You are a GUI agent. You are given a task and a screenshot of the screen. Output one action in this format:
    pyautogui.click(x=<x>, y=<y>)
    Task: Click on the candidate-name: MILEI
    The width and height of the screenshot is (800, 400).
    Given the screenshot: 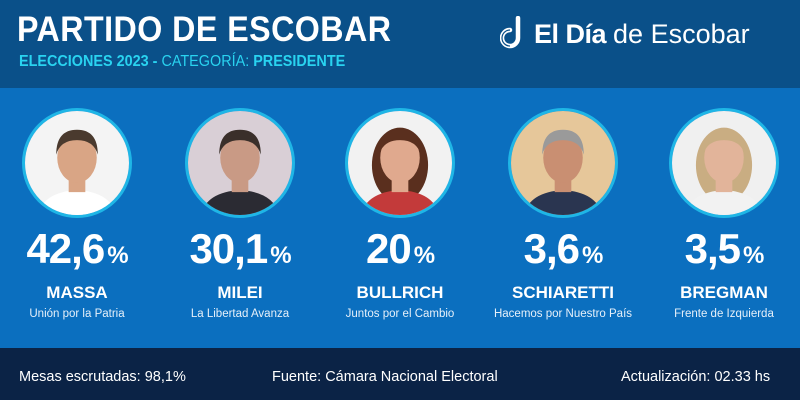 What is the action you would take?
    pyautogui.click(x=240, y=292)
    